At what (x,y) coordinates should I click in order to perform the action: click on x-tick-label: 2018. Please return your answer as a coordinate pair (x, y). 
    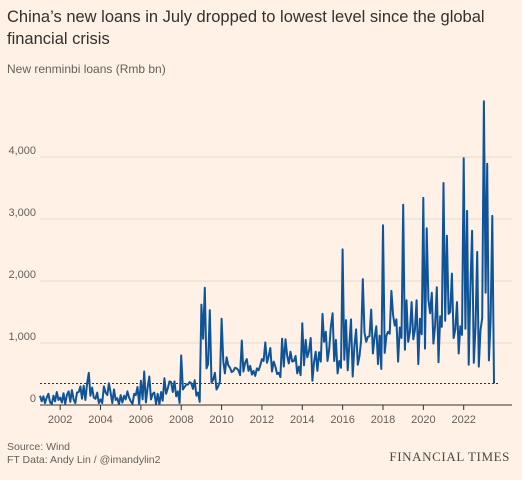
    Looking at the image, I should click on (383, 420).